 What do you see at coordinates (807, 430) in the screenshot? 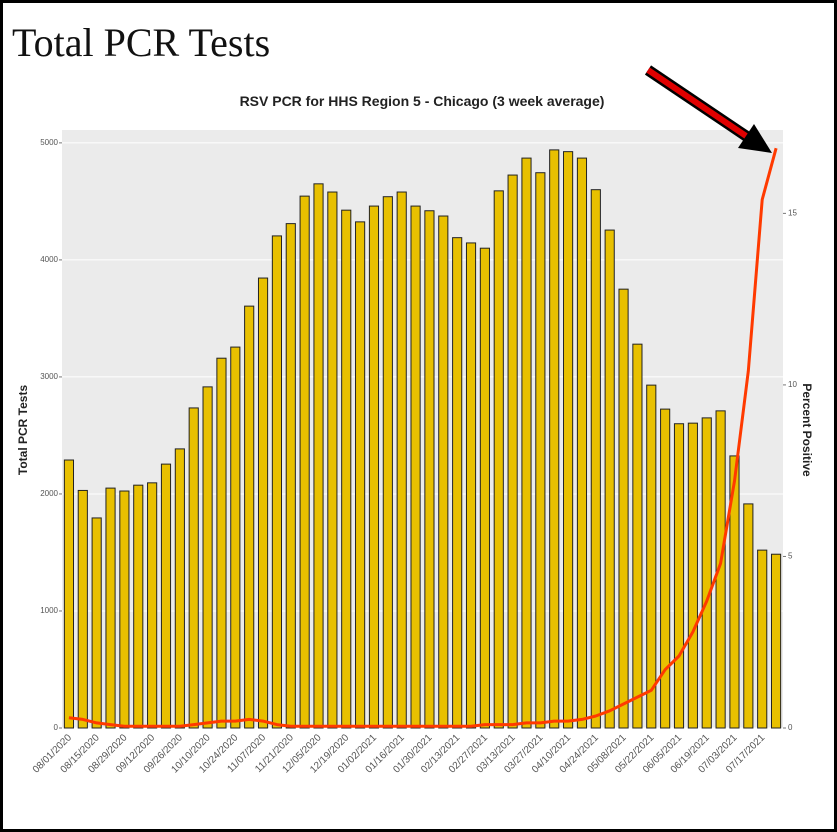
I see `y2-axis-label: Percent Positive` at bounding box center [807, 430].